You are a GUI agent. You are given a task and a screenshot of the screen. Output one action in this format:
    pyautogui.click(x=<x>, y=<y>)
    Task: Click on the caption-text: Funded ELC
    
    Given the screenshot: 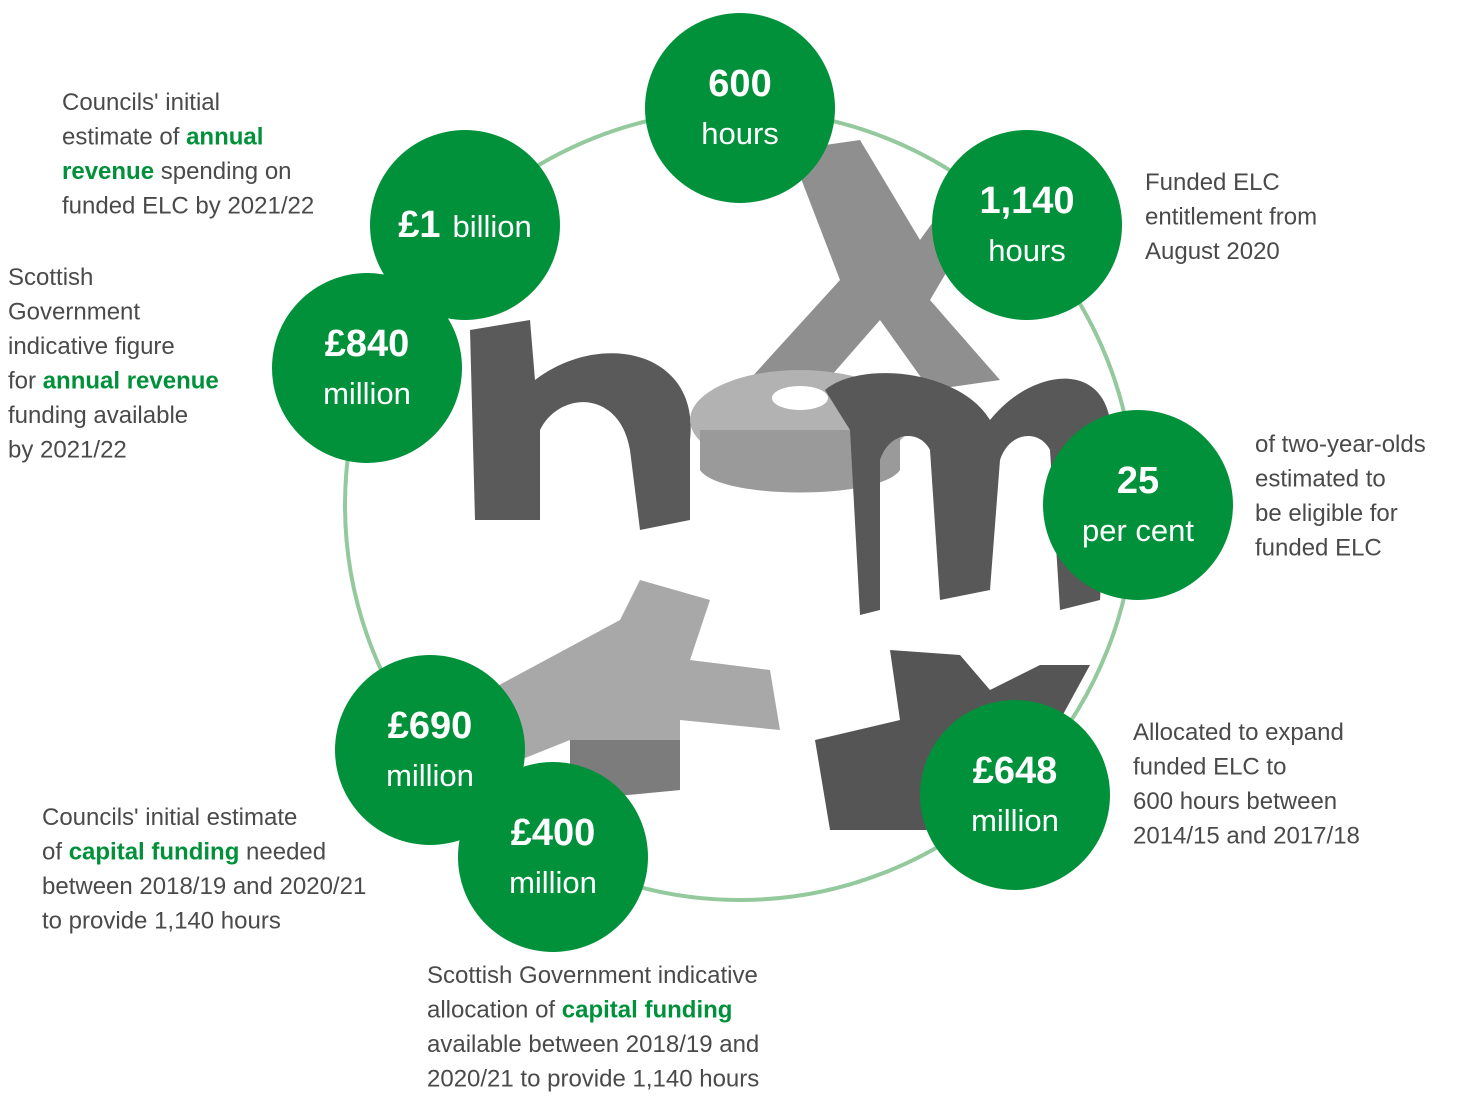 What is the action you would take?
    pyautogui.click(x=1212, y=182)
    